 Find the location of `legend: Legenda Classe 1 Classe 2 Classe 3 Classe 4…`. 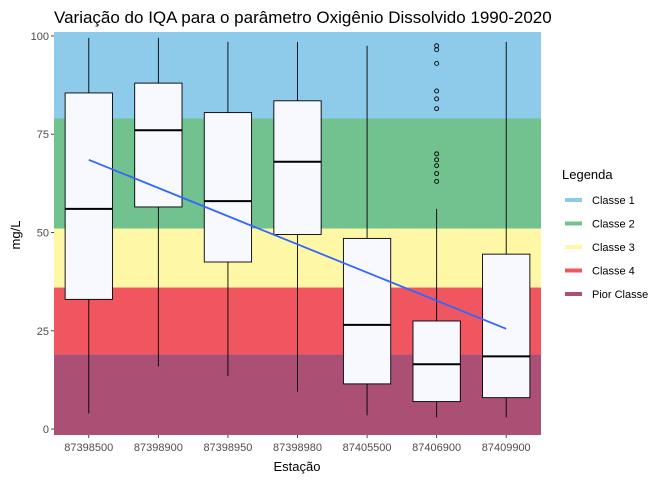

legend: Legenda Classe 1 Classe 2 Classe 3 Classe 4… is located at coordinates (605, 234).